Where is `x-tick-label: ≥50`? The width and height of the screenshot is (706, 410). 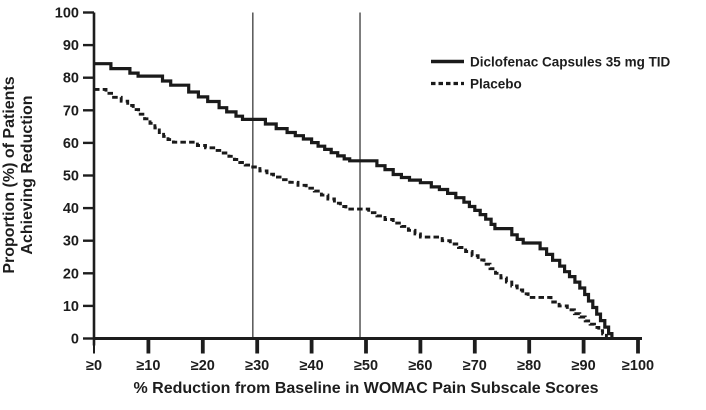
x-tick-label: ≥50 is located at coordinates (366, 366).